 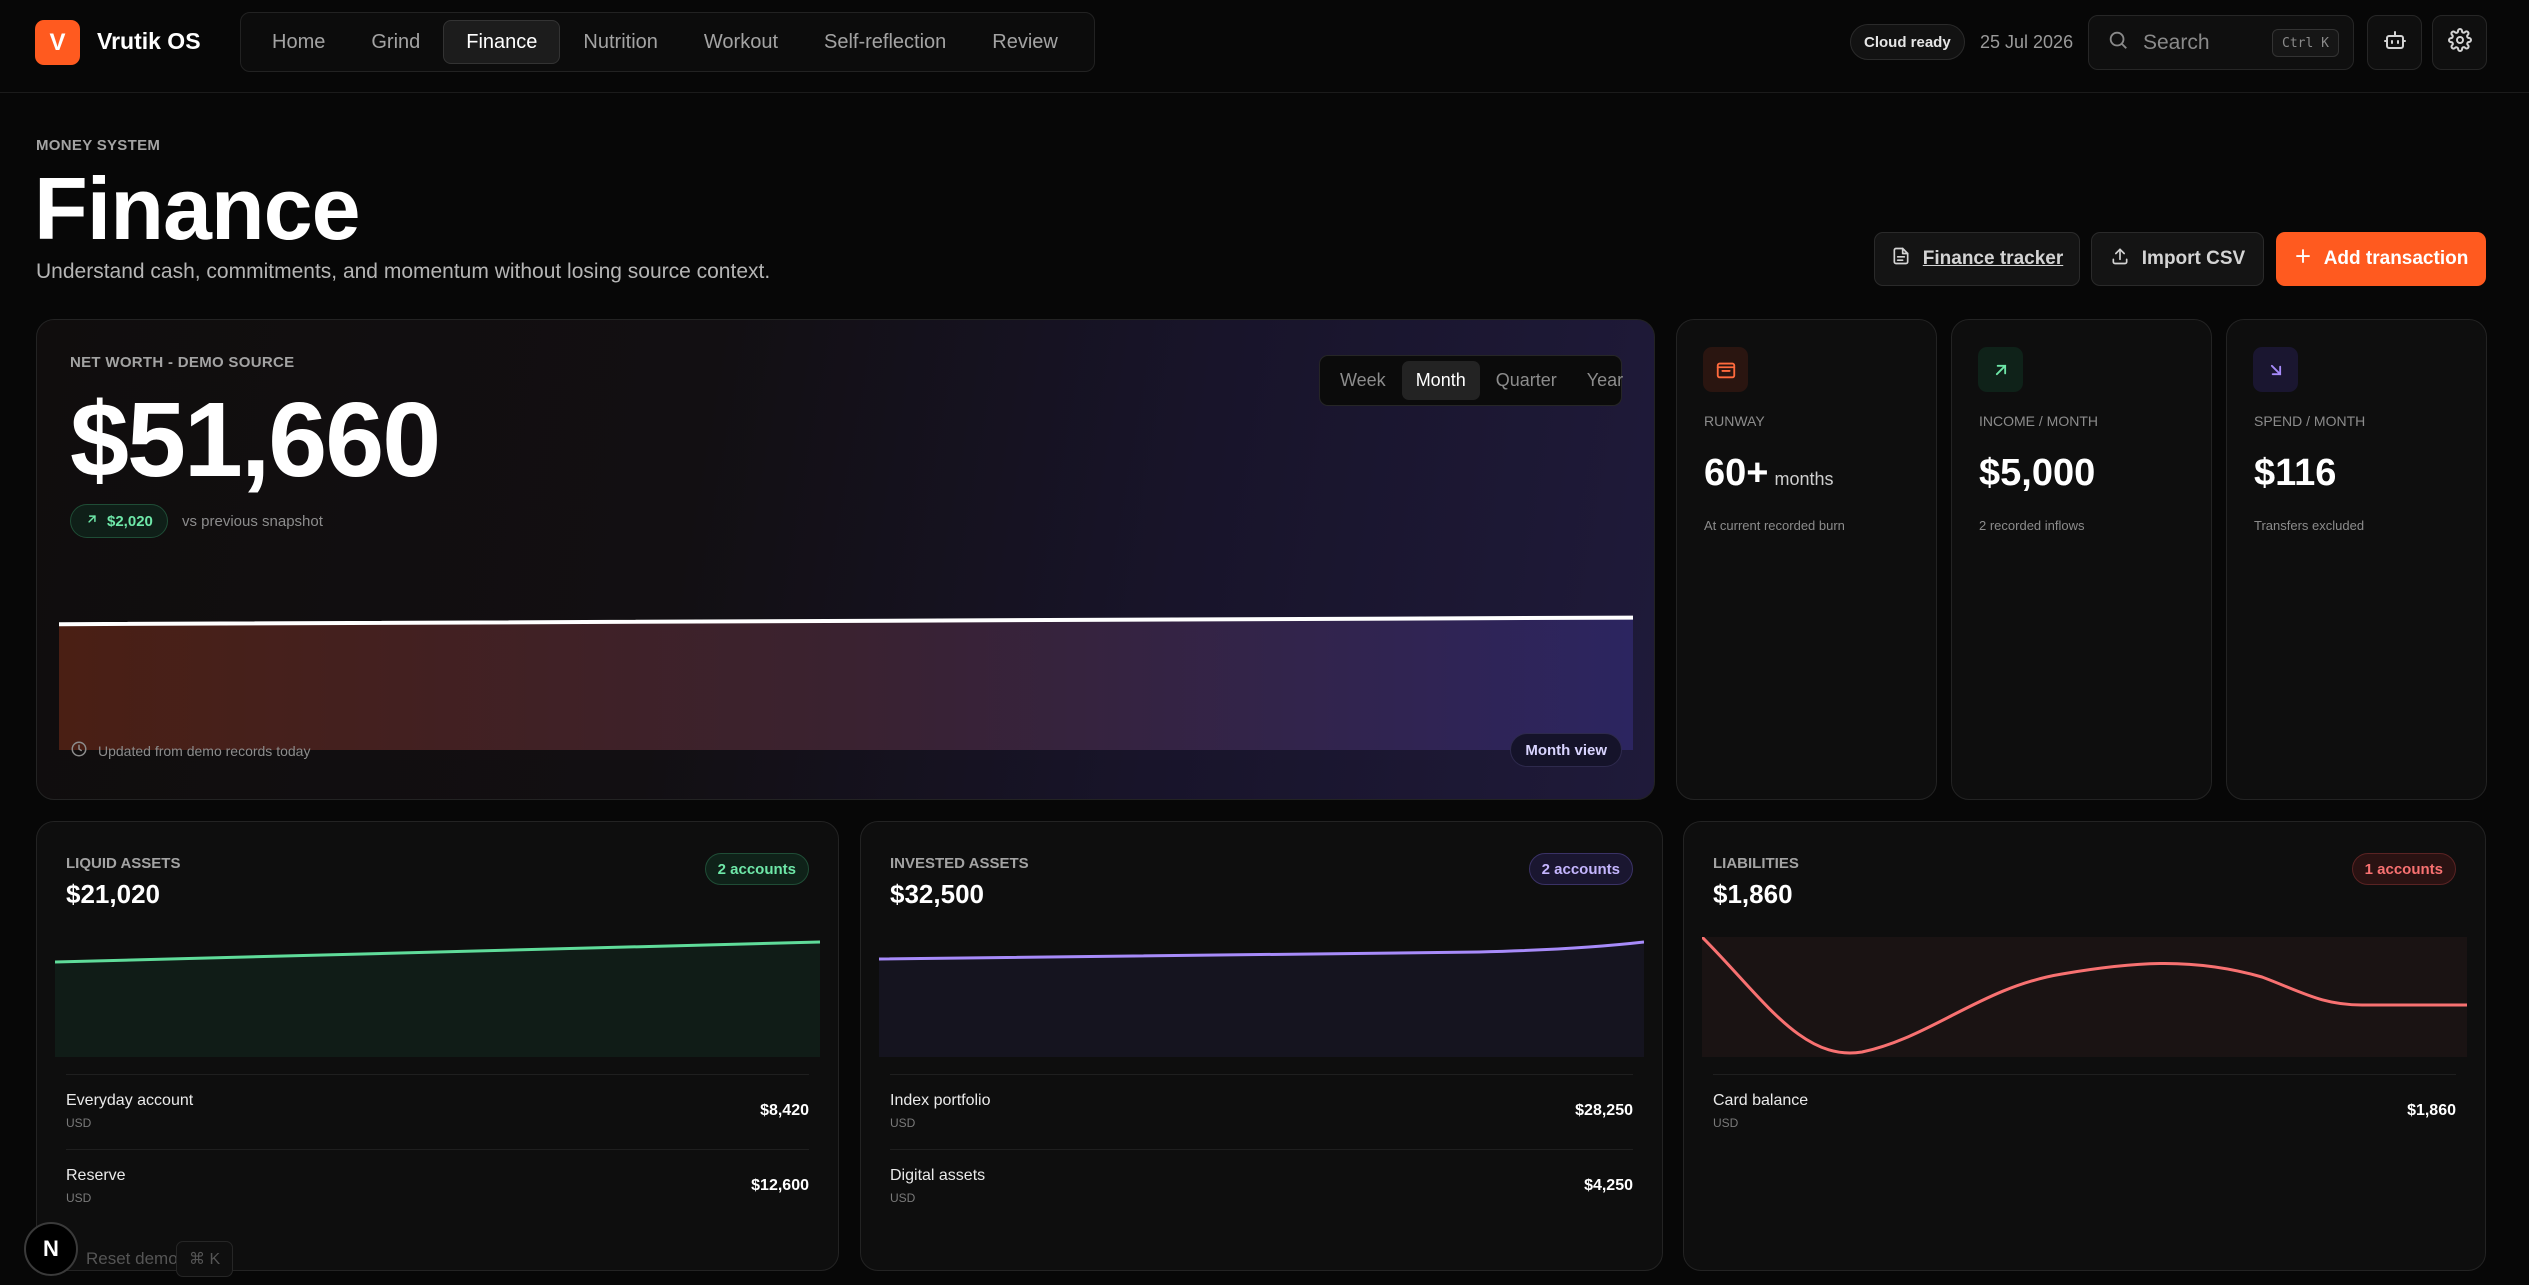 What do you see at coordinates (937, 894) in the screenshot?
I see `invested-assets-value: $32,500` at bounding box center [937, 894].